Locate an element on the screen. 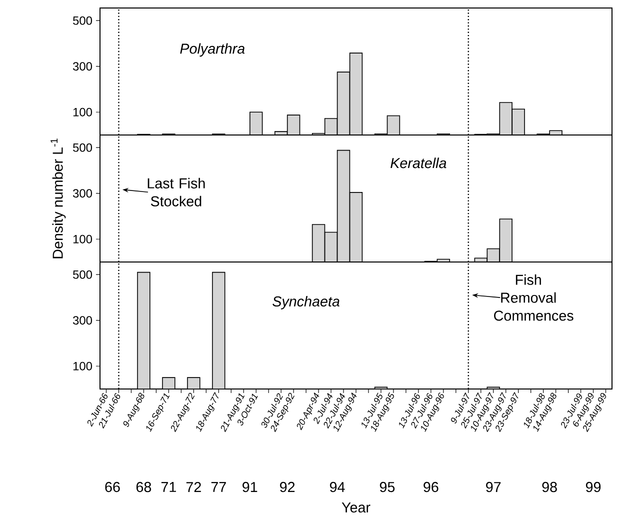  text: Synchaeta is located at coordinates (306, 303).